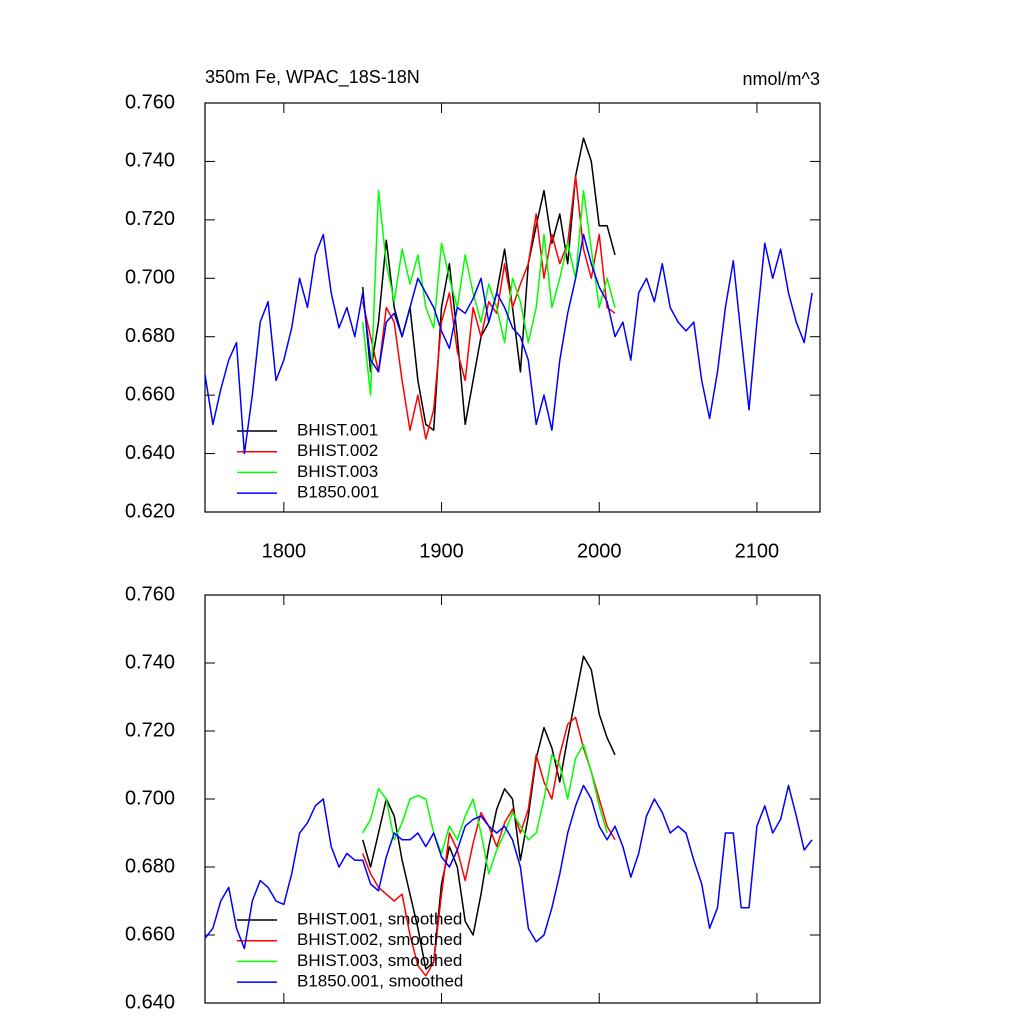 The height and width of the screenshot is (1024, 1024). I want to click on units-label: nmol/m^3, so click(781, 79).